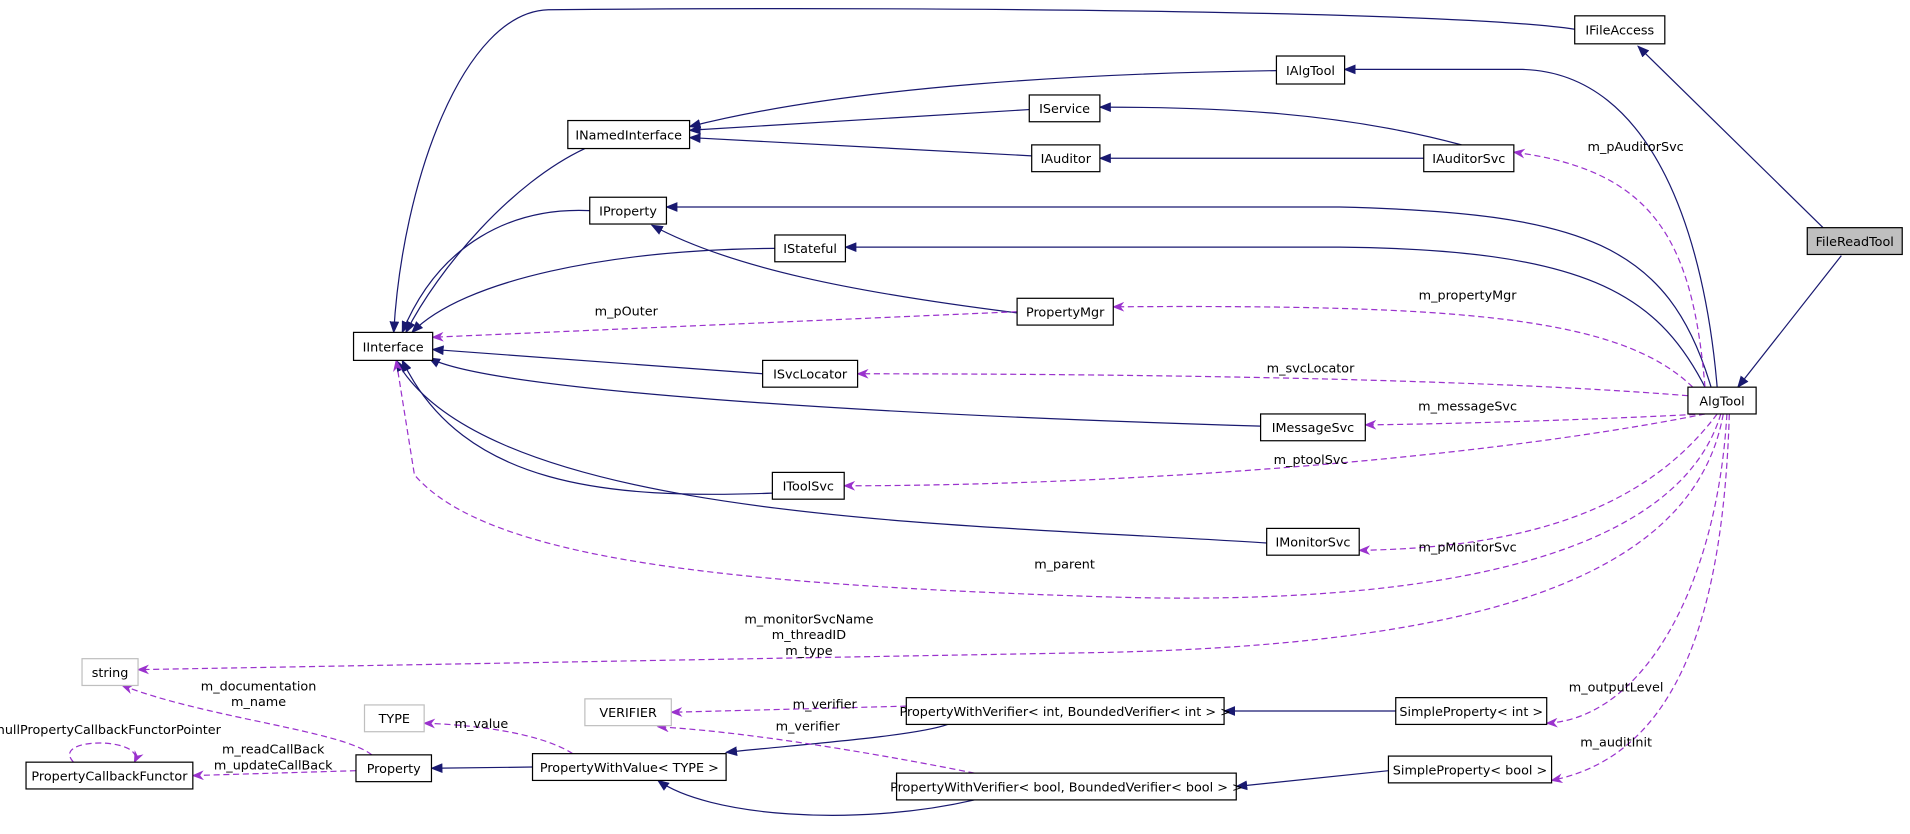  I want to click on edge-label: m_auditInit, so click(1616, 742).